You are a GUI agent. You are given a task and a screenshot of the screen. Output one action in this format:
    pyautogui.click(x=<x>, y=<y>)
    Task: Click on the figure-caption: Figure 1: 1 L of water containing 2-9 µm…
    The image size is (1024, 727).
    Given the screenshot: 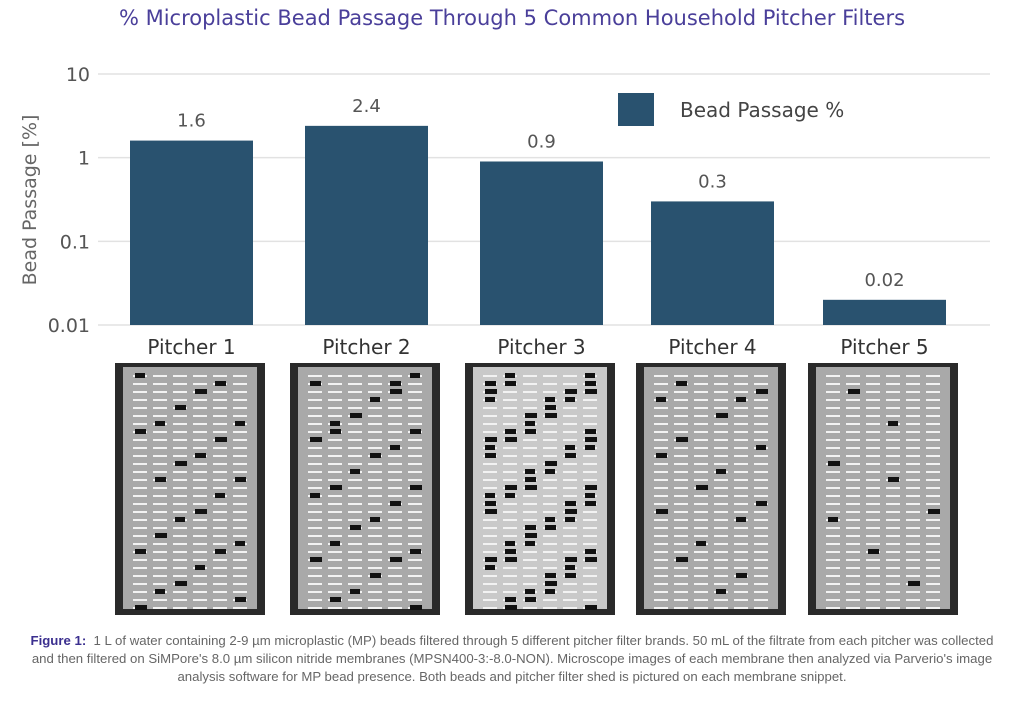 What is the action you would take?
    pyautogui.click(x=512, y=659)
    